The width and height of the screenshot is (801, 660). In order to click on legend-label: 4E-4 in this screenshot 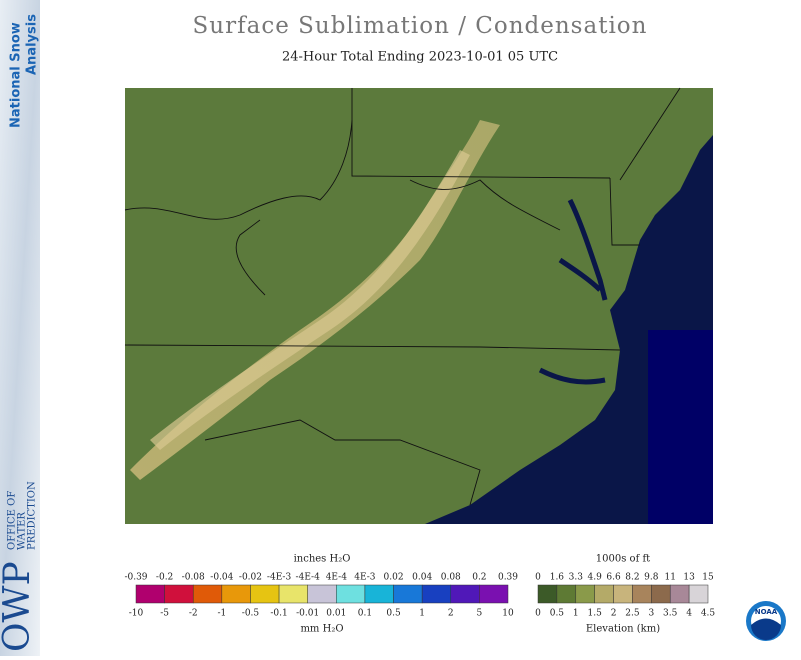, I will do `click(337, 578)`.